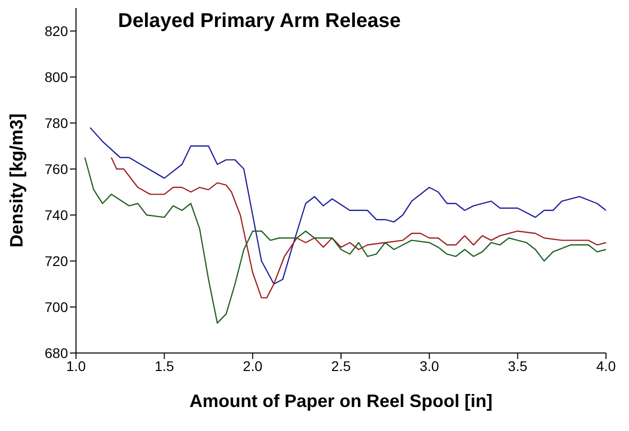 This screenshot has height=431, width=629. I want to click on y-tick-label: 740, so click(56, 214).